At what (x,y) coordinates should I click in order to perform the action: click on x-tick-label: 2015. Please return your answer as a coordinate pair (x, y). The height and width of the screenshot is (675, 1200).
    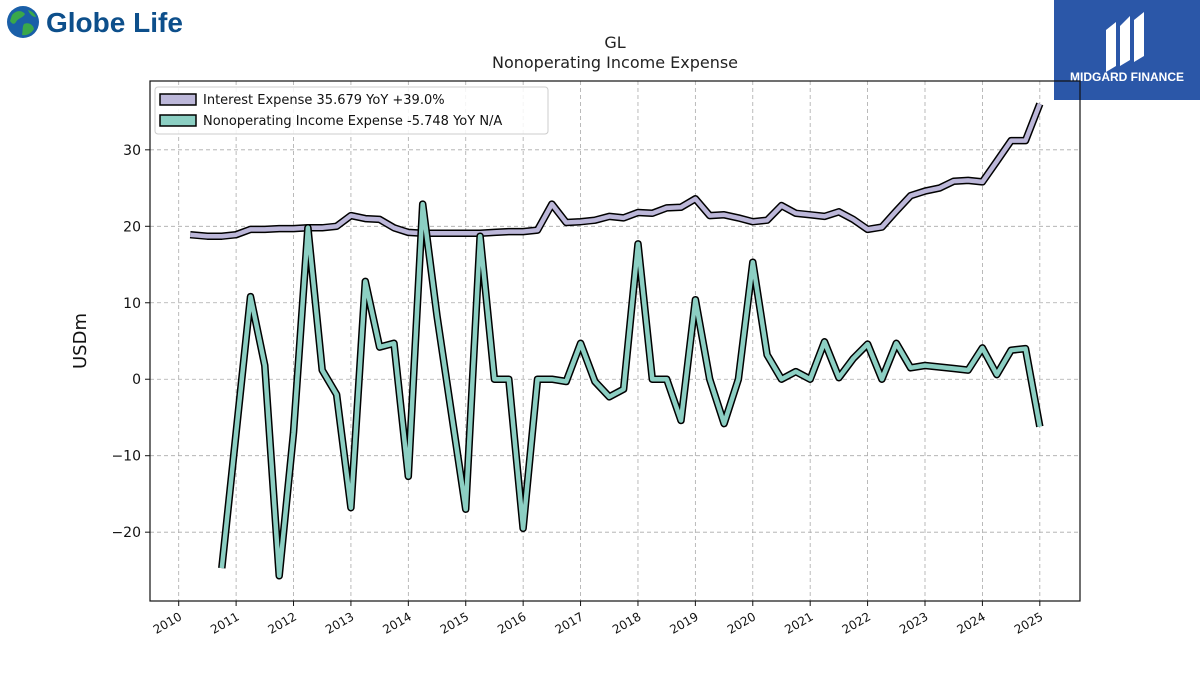
    Looking at the image, I should click on (454, 622).